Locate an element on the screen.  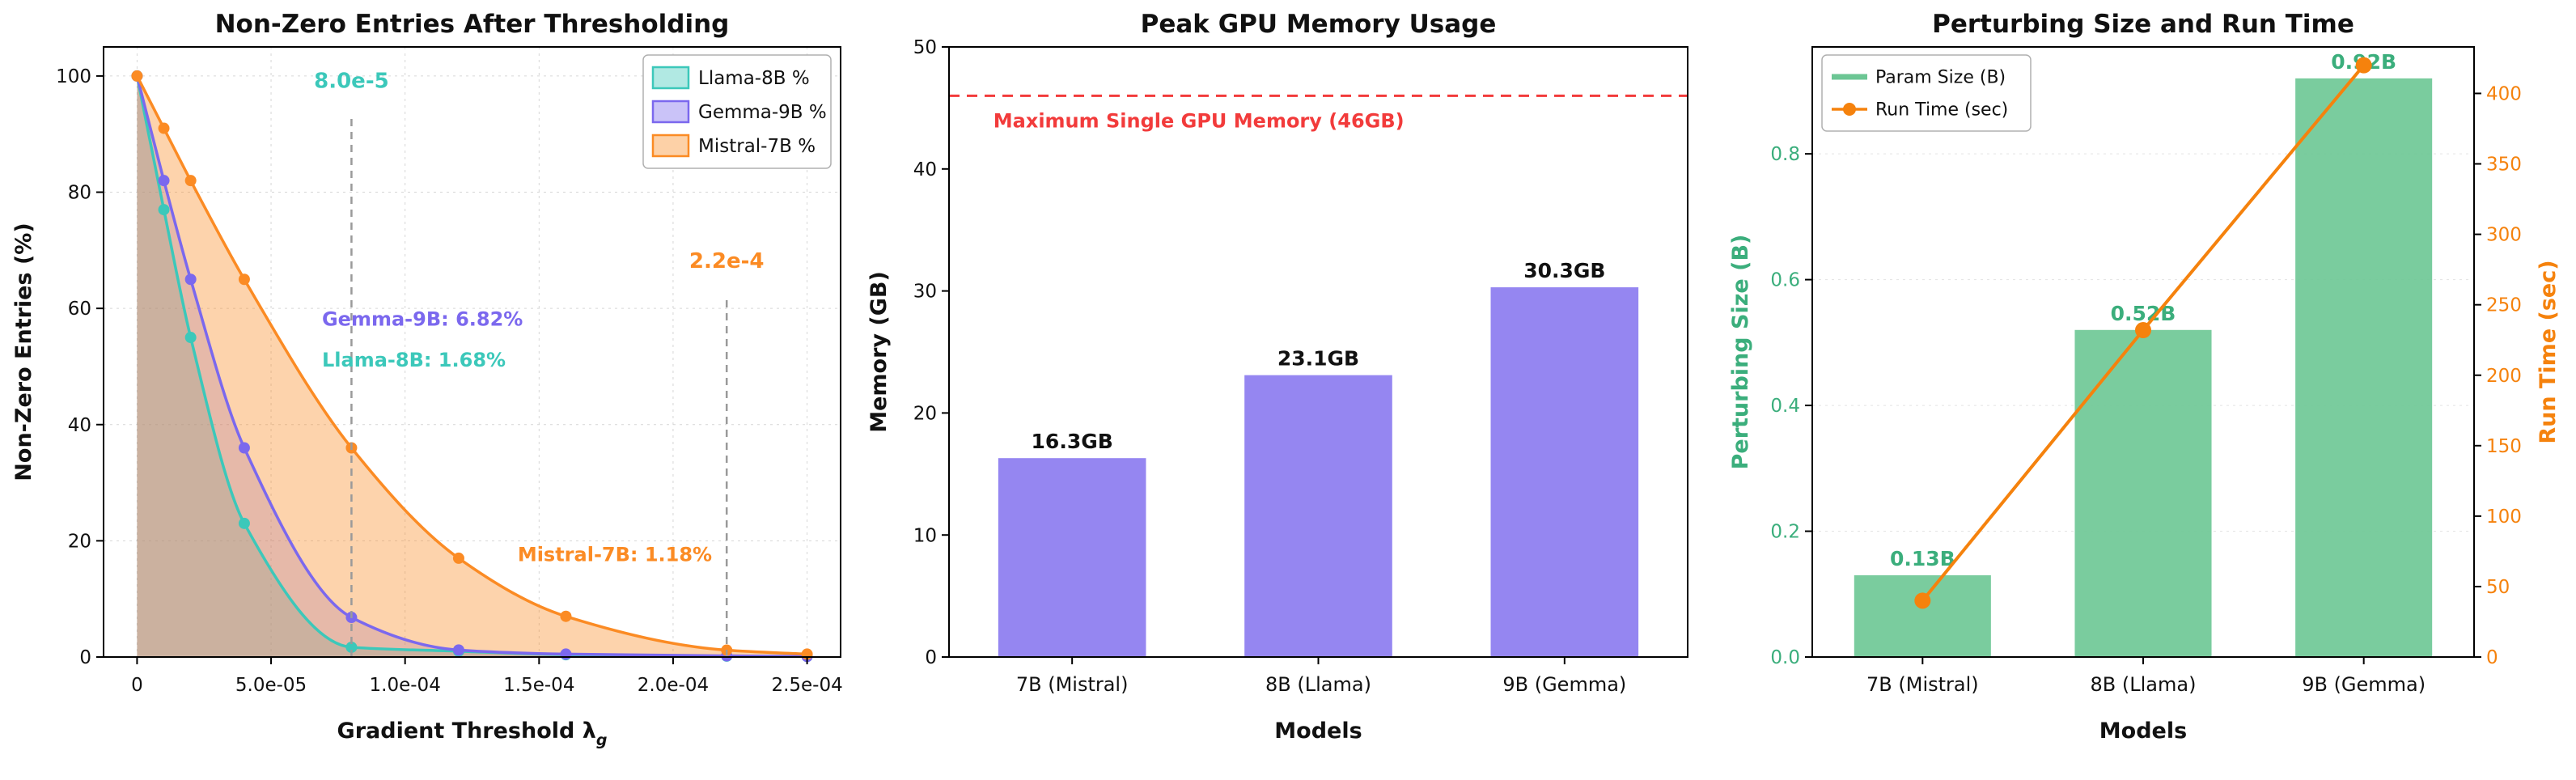
legend-label: Param Size (B) is located at coordinates (1940, 78).